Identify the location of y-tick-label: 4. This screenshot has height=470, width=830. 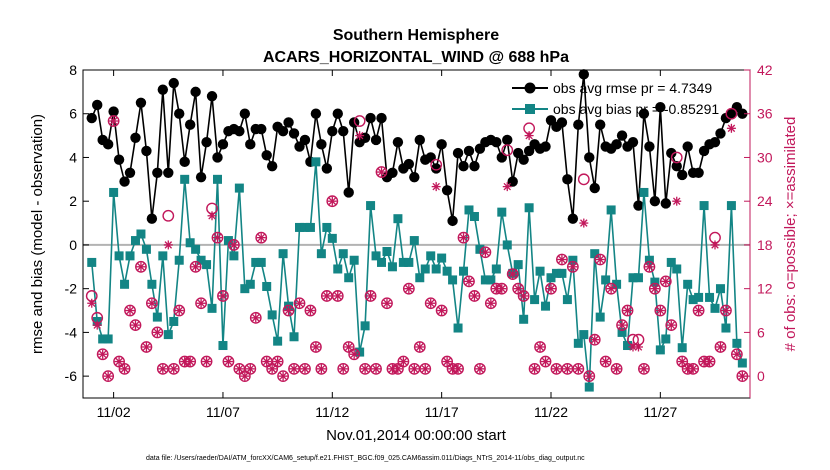
(73, 157).